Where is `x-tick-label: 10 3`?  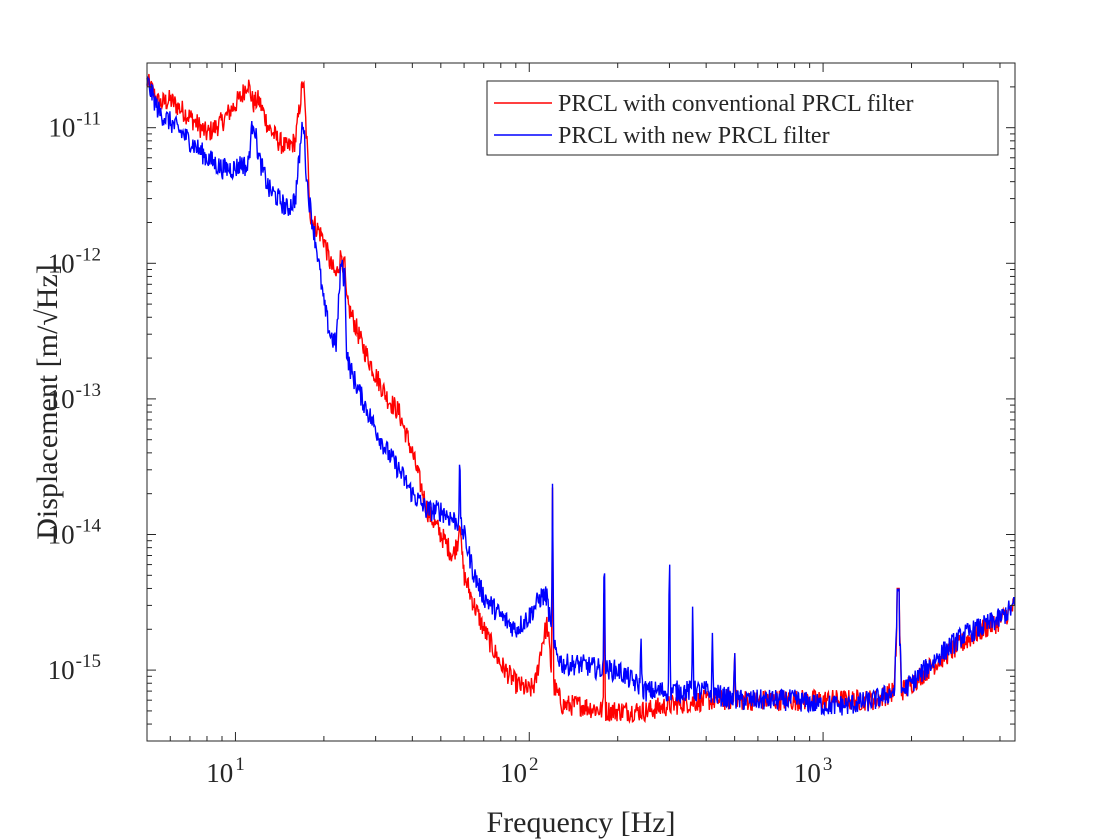 x-tick-label: 10 3 is located at coordinates (813, 771).